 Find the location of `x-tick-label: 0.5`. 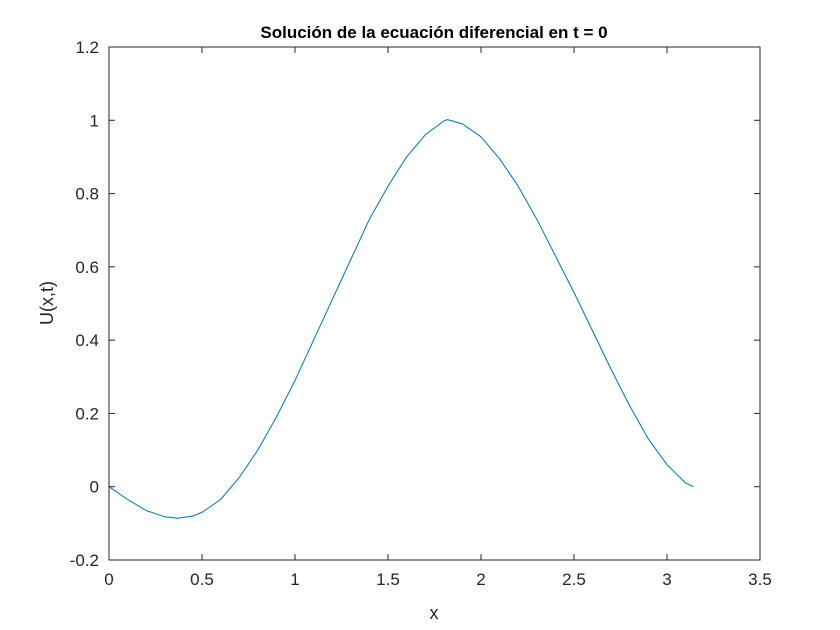

x-tick-label: 0.5 is located at coordinates (202, 579).